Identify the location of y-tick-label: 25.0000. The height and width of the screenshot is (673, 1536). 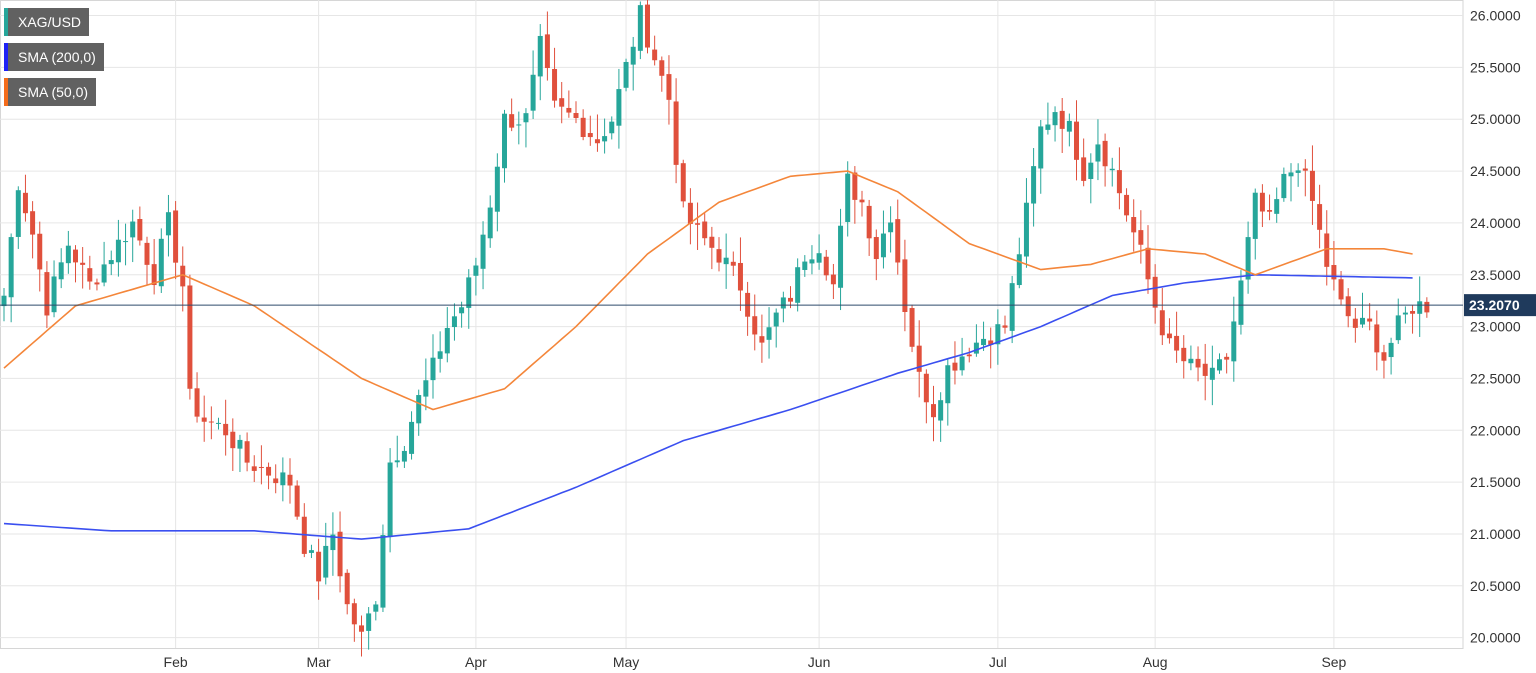
(1495, 119).